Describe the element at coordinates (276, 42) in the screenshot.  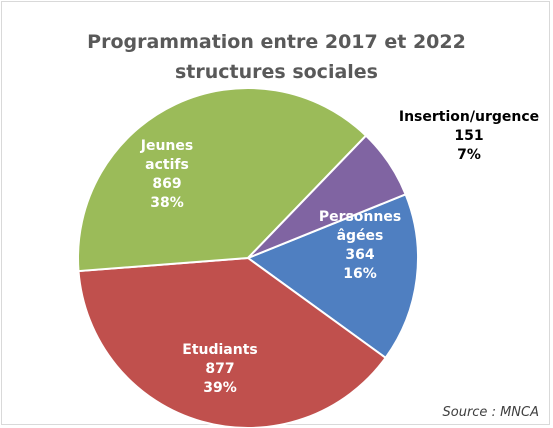
I see `chart-title: Programmation entre 2017 et 2022` at that location.